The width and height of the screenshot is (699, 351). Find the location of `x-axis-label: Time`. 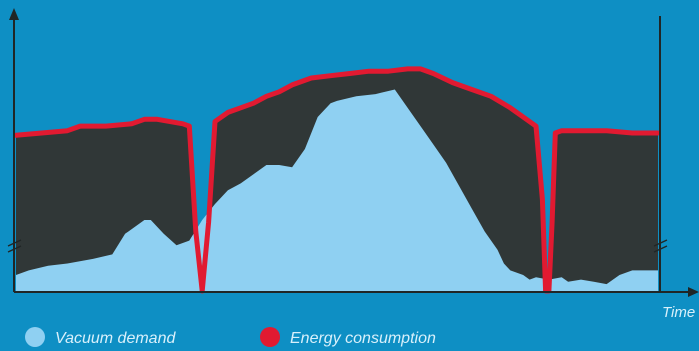

x-axis-label: Time is located at coordinates (678, 312).